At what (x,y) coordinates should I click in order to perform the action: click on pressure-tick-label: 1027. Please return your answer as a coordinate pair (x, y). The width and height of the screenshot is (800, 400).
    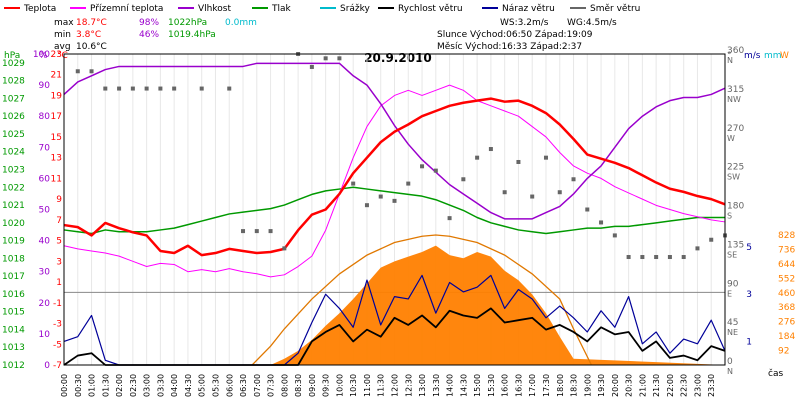
    Looking at the image, I should click on (13, 99).